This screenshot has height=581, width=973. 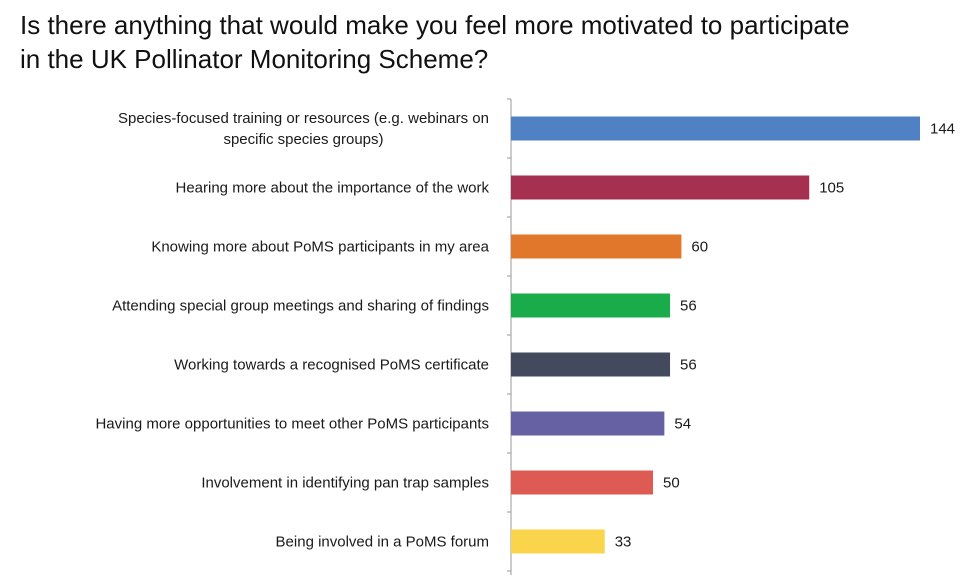 I want to click on data-label-8: 33, so click(x=623, y=542).